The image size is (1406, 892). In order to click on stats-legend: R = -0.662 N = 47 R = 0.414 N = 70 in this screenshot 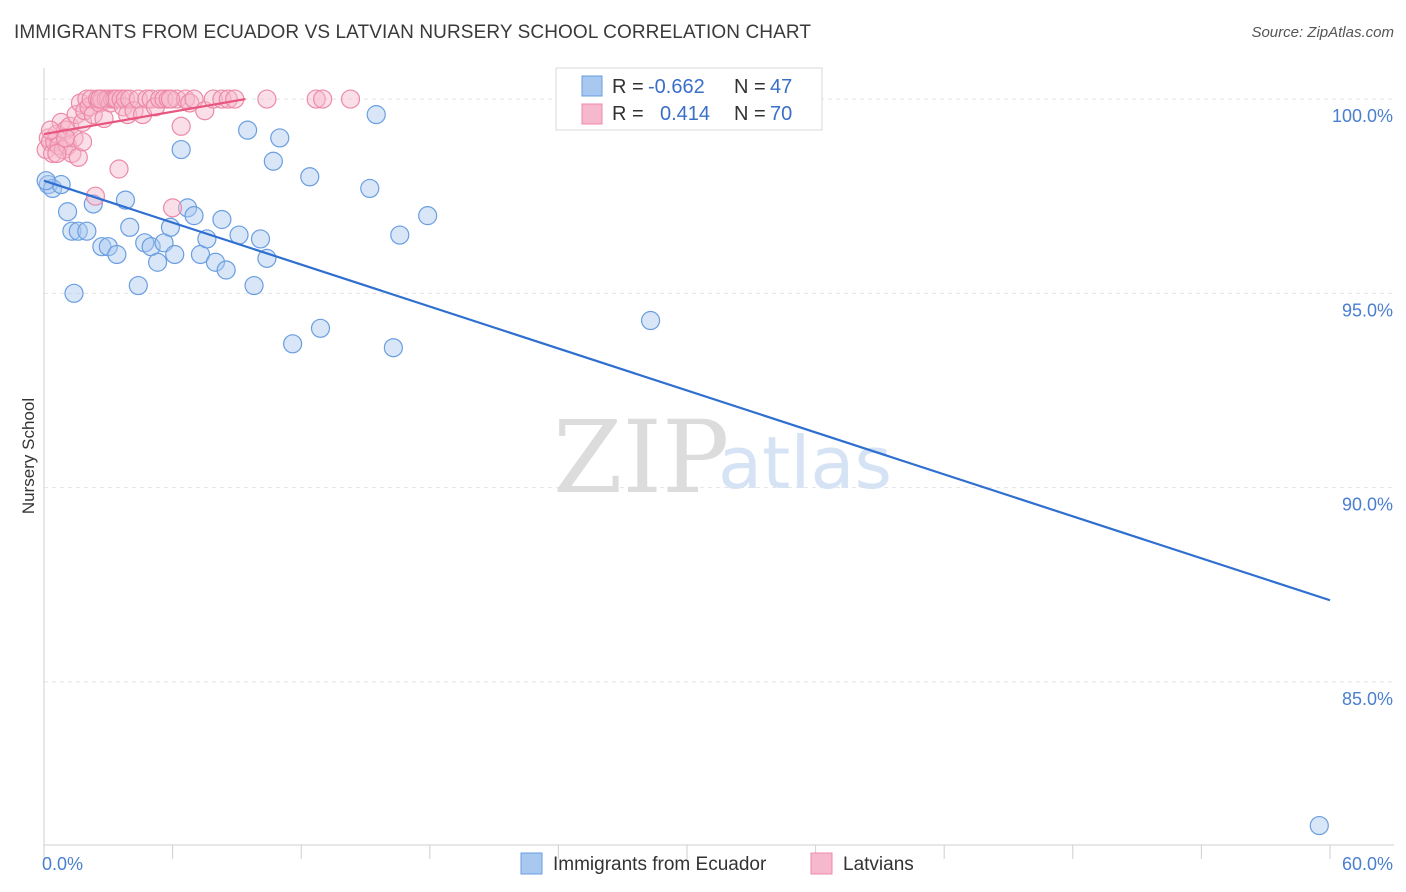, I will do `click(689, 99)`.